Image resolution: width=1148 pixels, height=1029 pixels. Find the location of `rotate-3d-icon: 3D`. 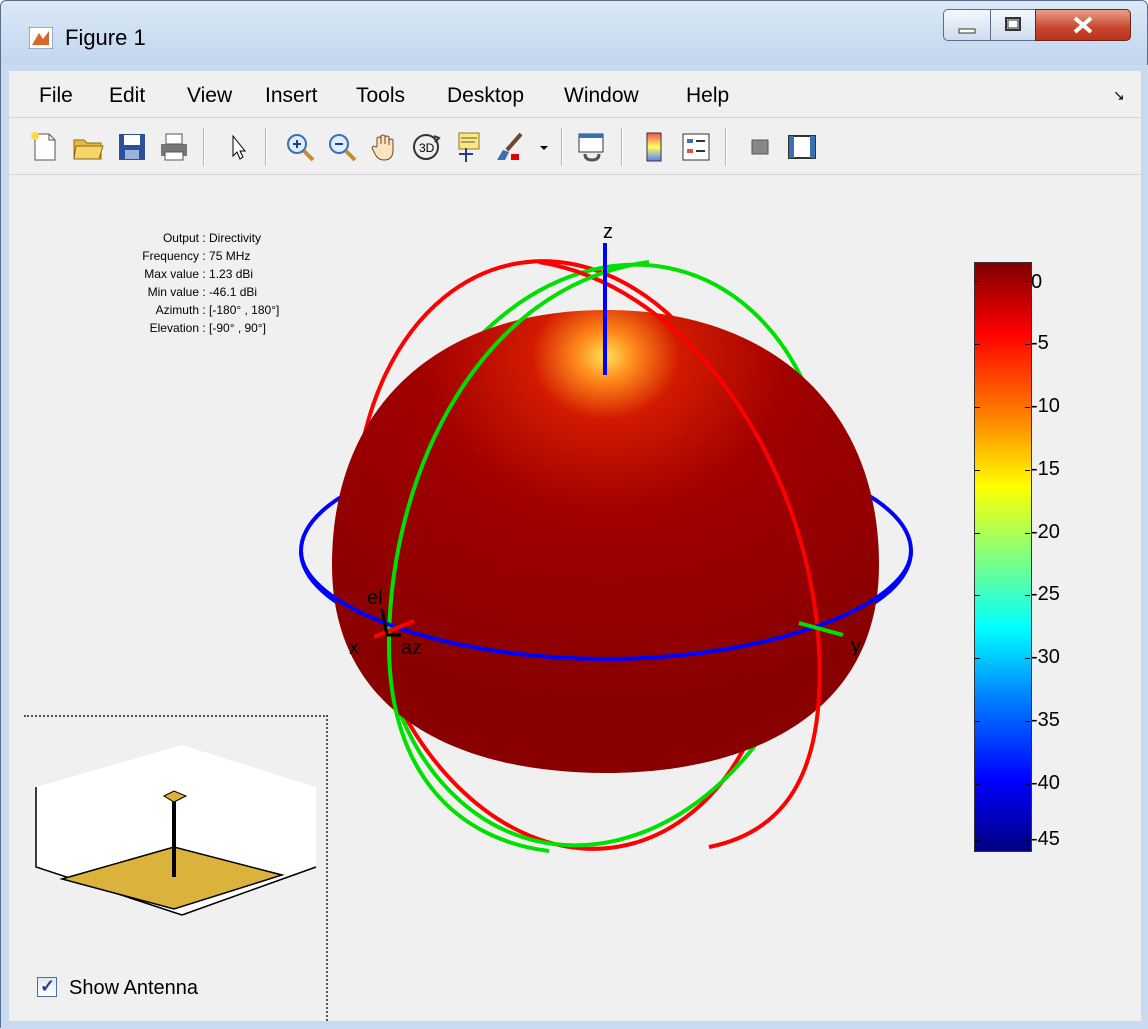

rotate-3d-icon: 3D is located at coordinates (426, 147).